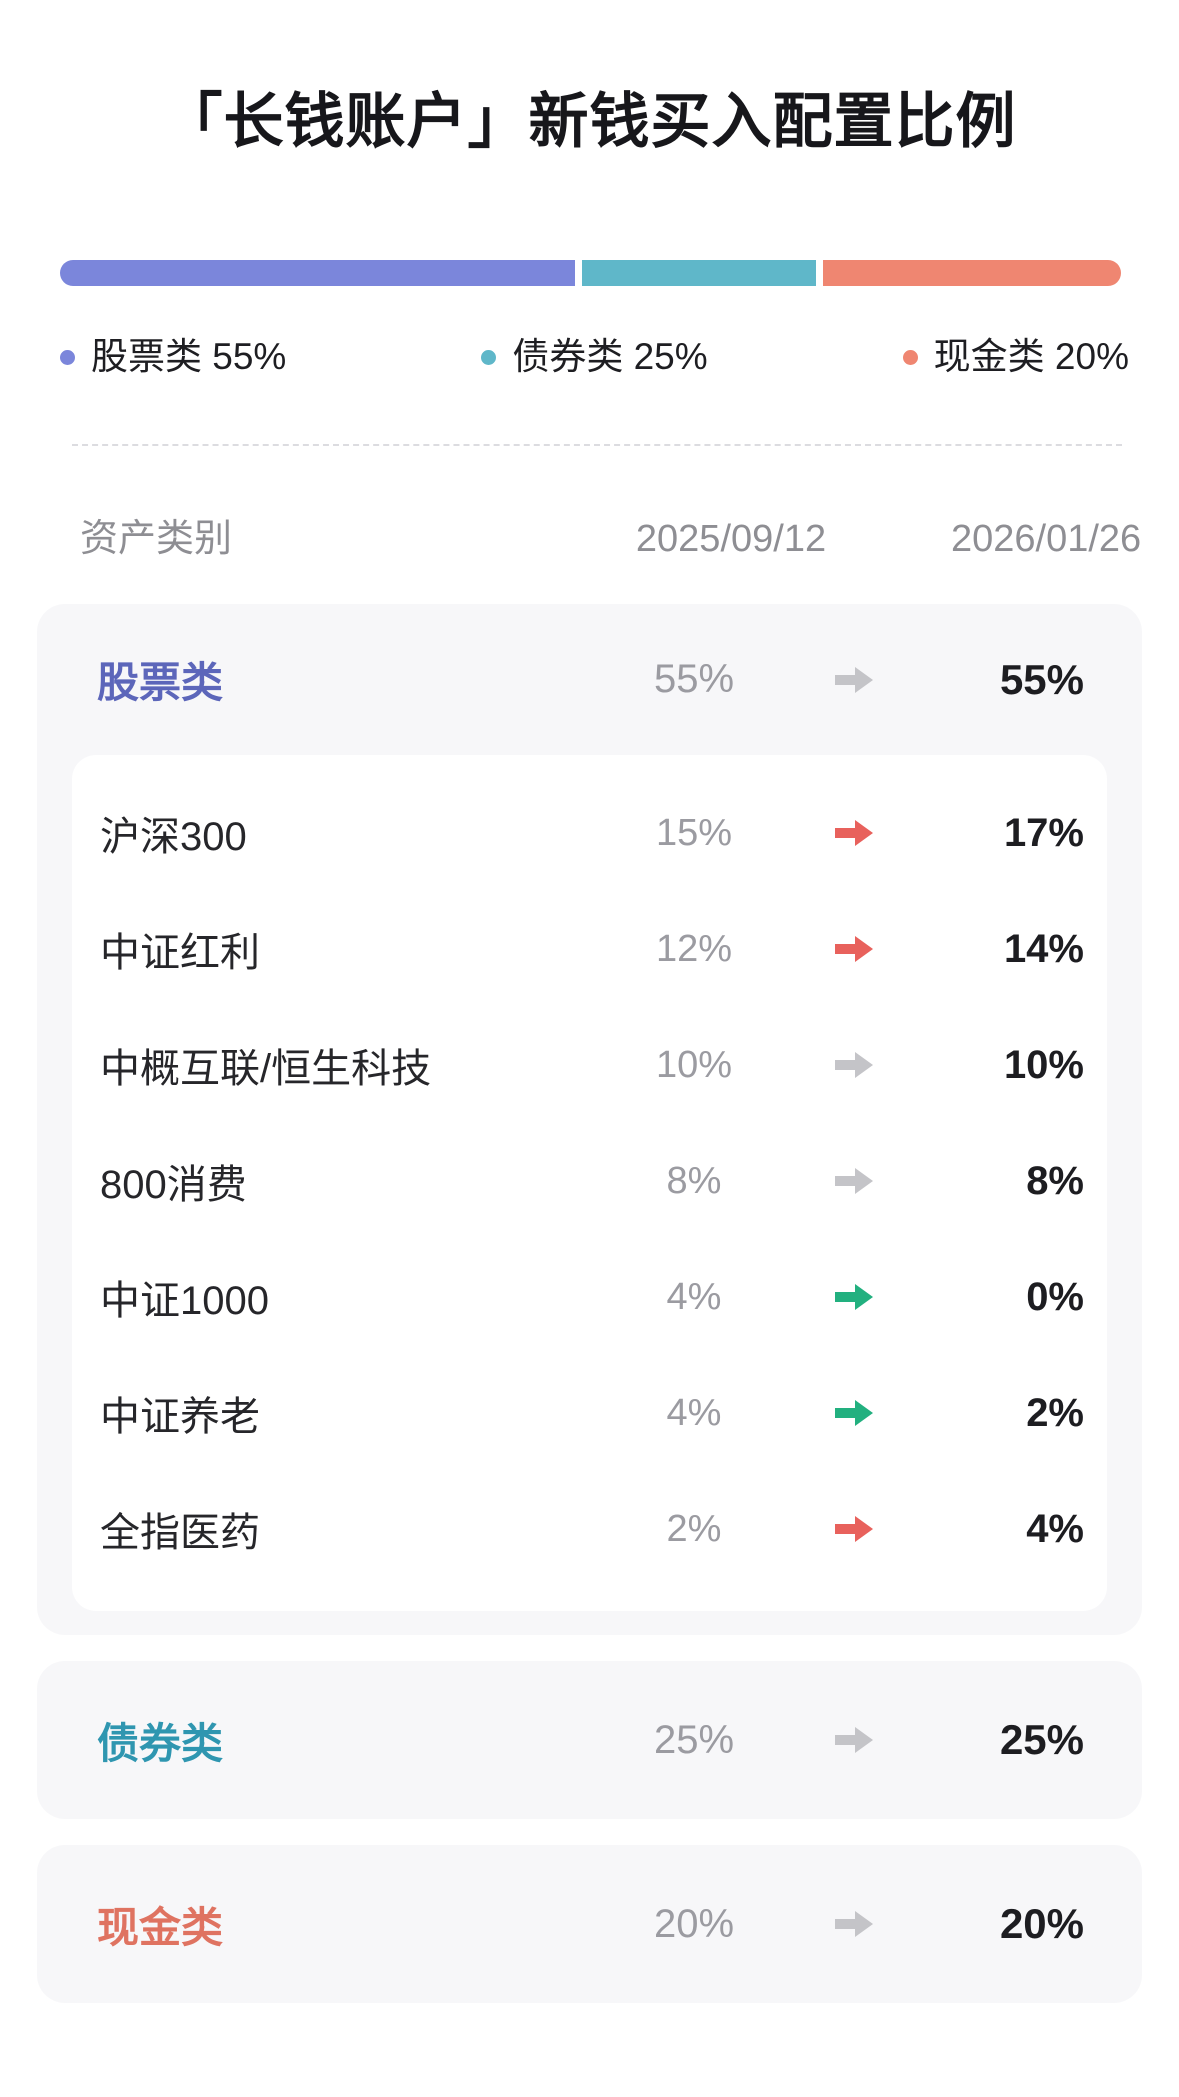  What do you see at coordinates (160, 682) in the screenshot?
I see `asset-group-name: 股票类` at bounding box center [160, 682].